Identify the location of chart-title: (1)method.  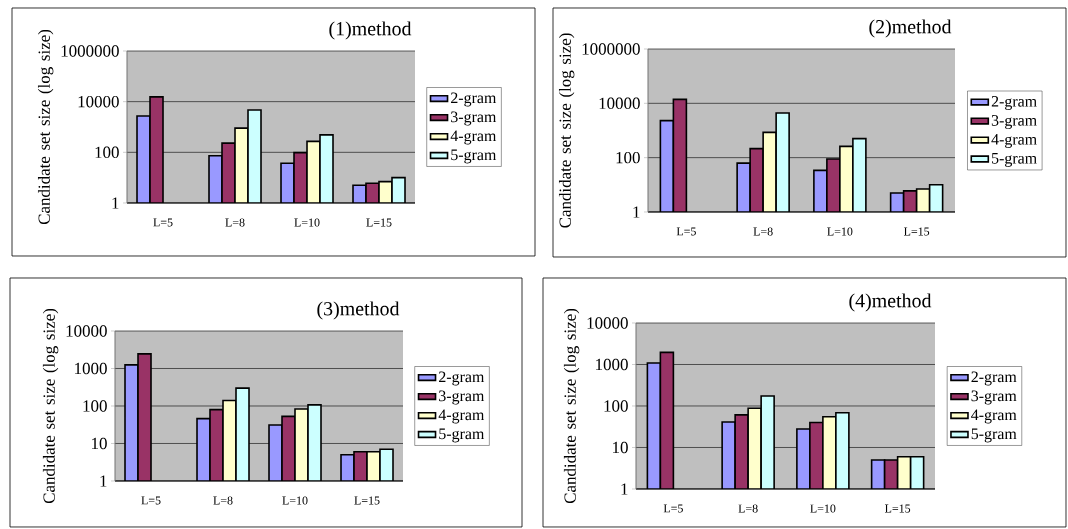
(370, 30).